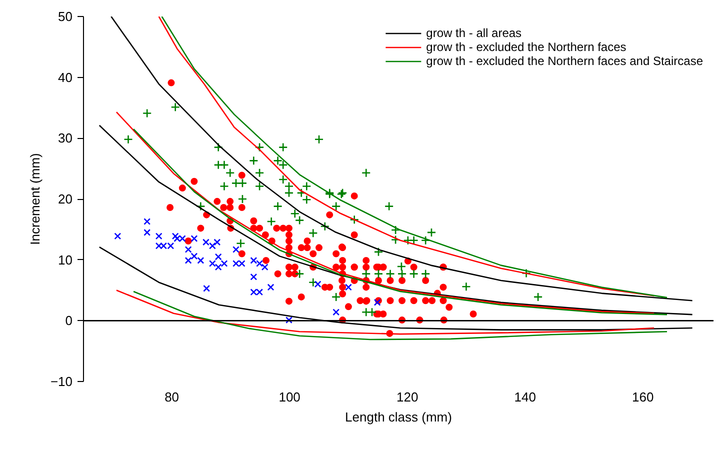 This screenshot has height=459, width=725. I want to click on y-tick-label: 50, so click(65, 16).